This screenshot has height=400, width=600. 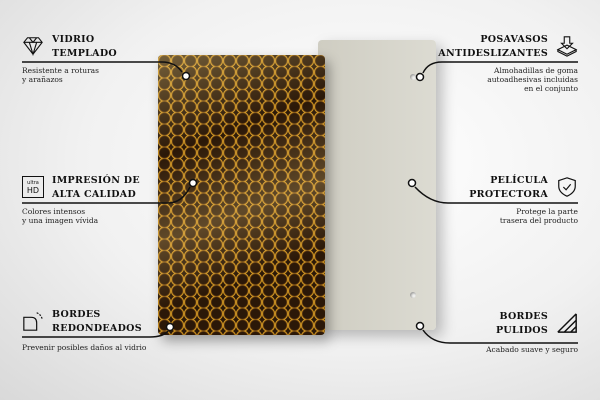 What do you see at coordinates (54, 211) in the screenshot?
I see `feature-desc: Colores intensos` at bounding box center [54, 211].